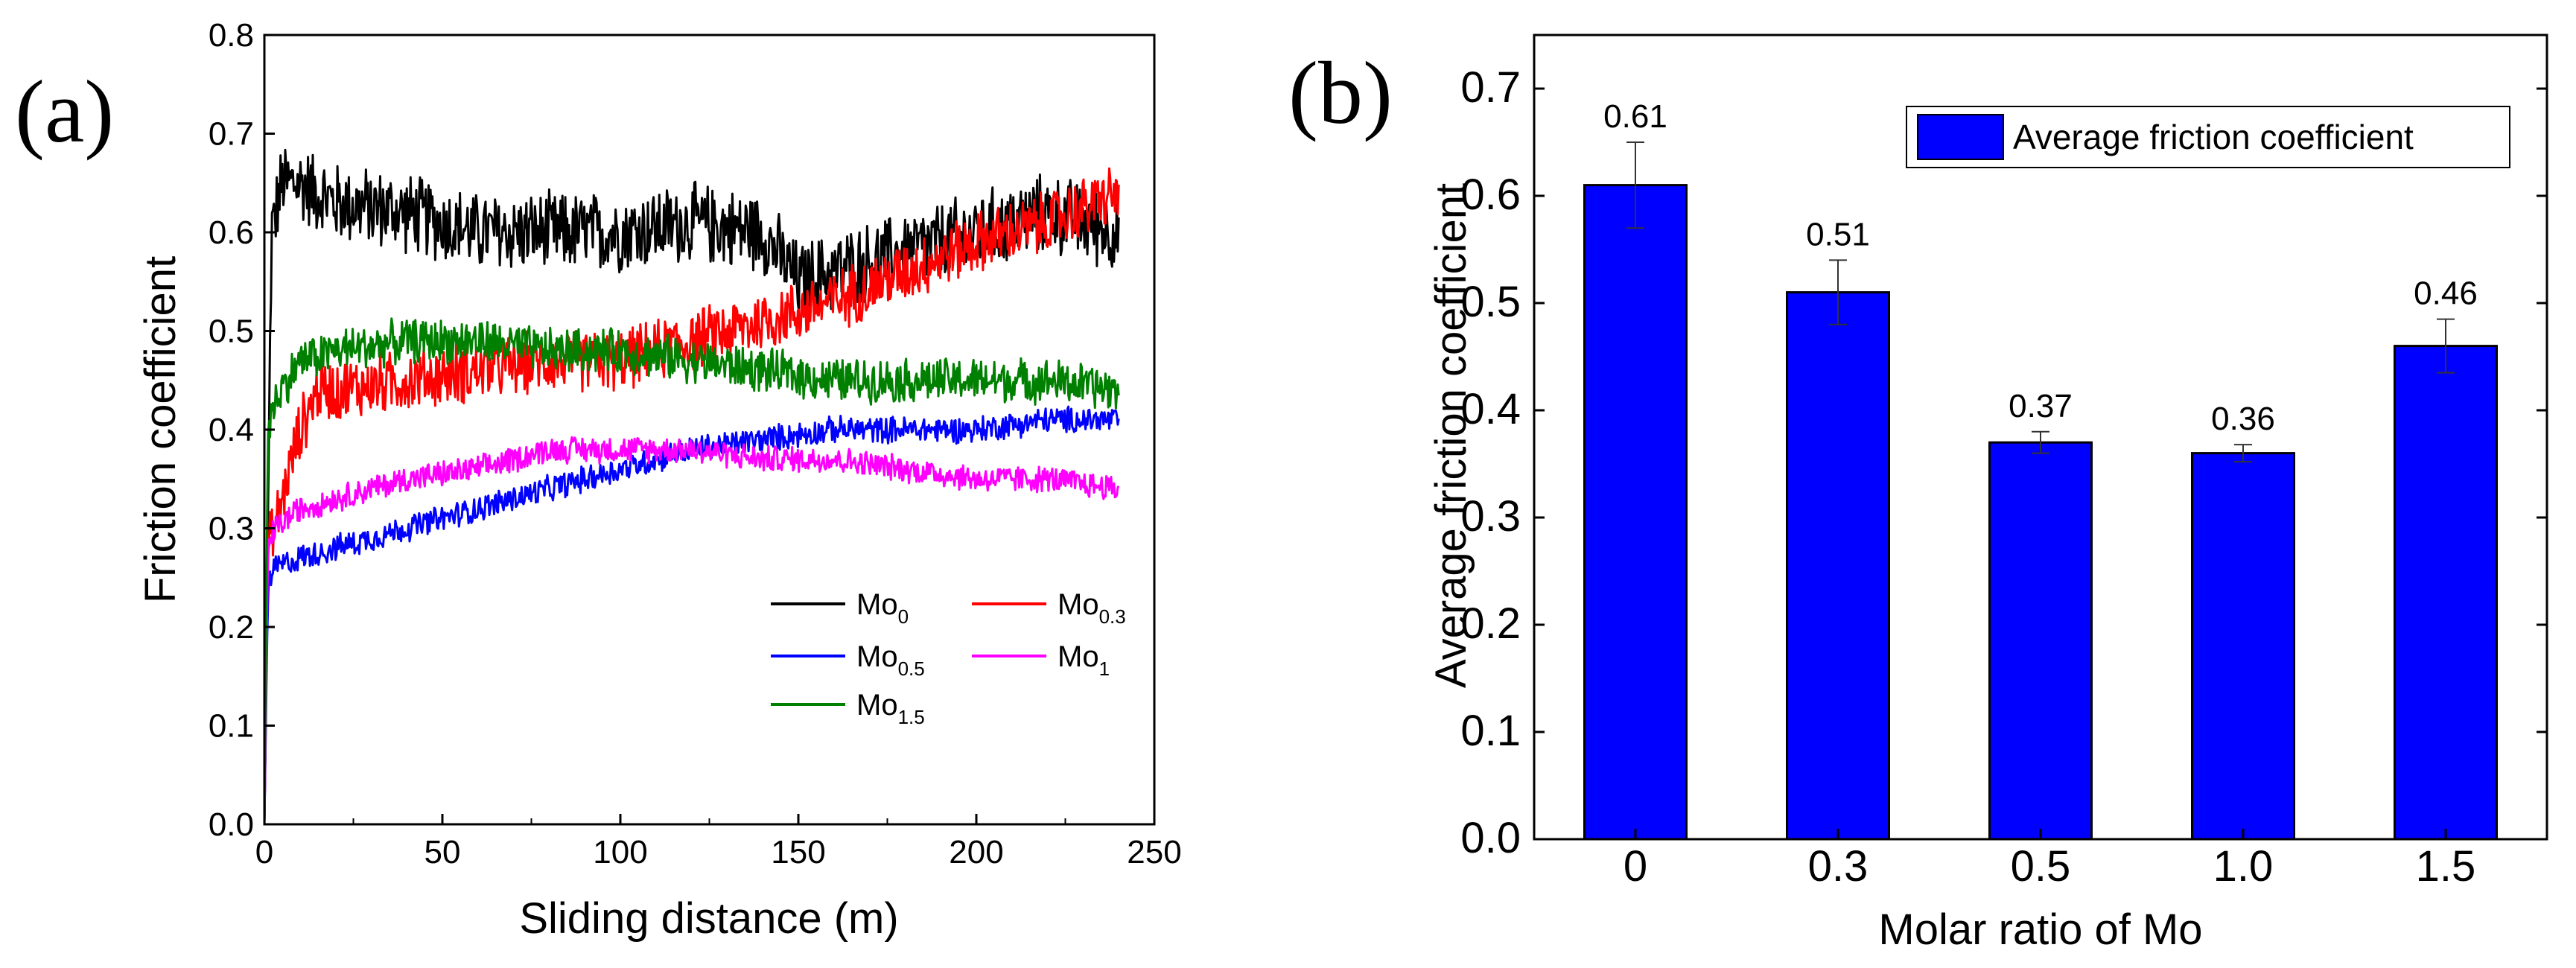 The width and height of the screenshot is (2576, 968). I want to click on panel-b-legend-swatch, so click(1960, 137).